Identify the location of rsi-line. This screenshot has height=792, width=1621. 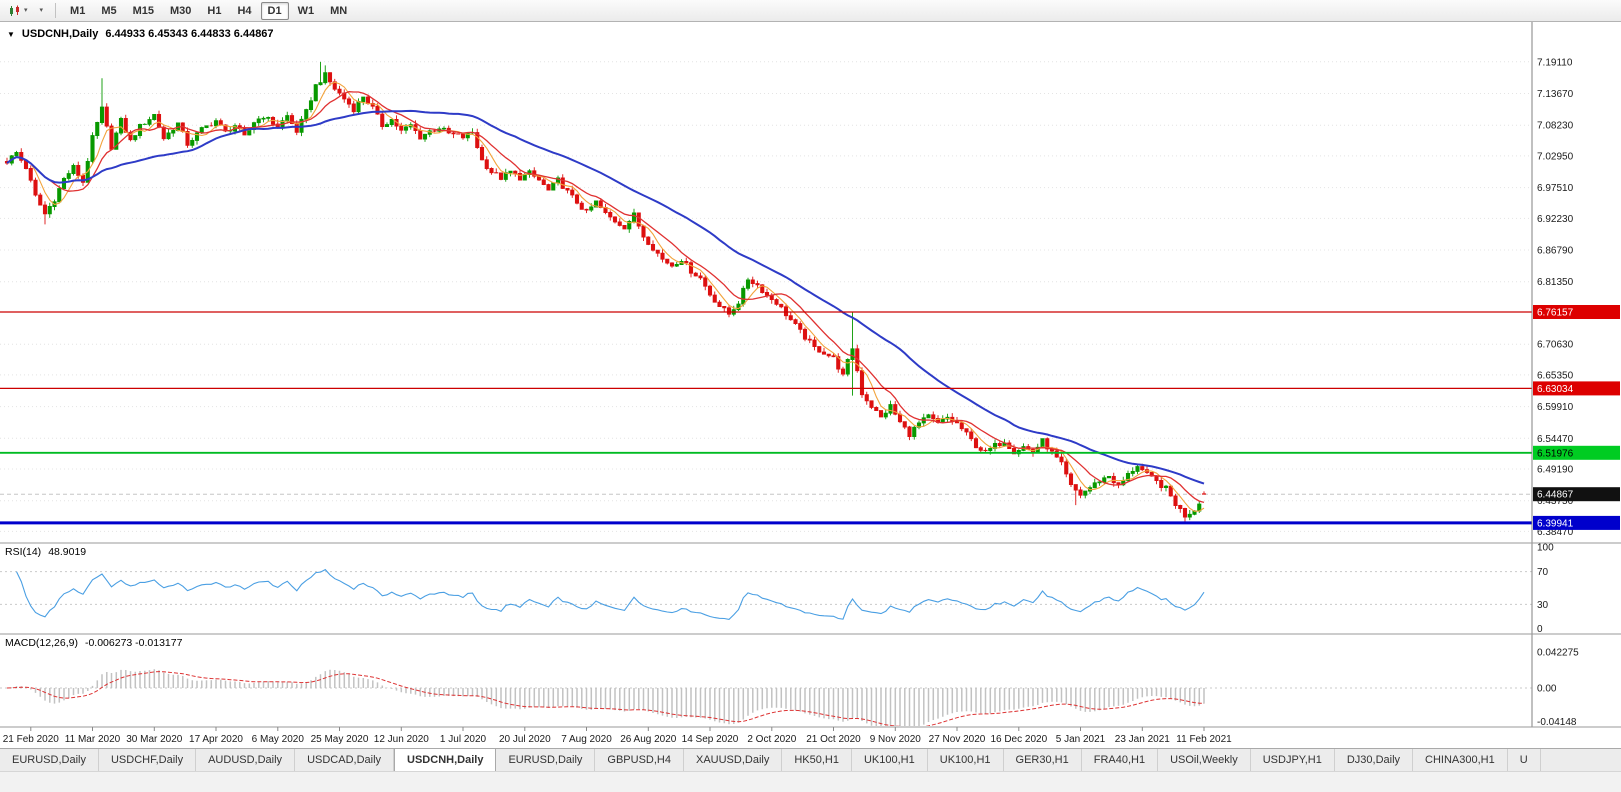
(610, 594).